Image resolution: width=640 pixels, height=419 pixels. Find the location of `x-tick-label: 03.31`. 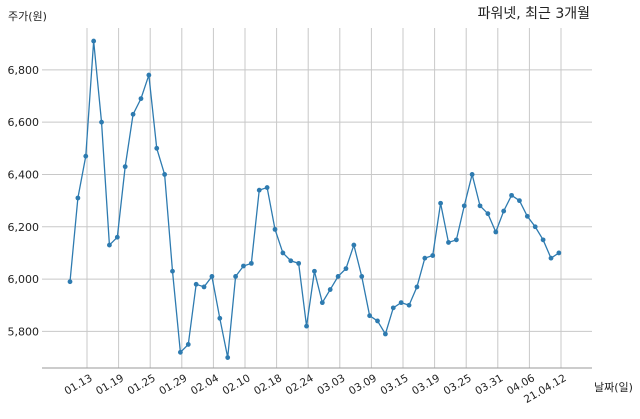

x-tick-label: 03.31 is located at coordinates (489, 384).